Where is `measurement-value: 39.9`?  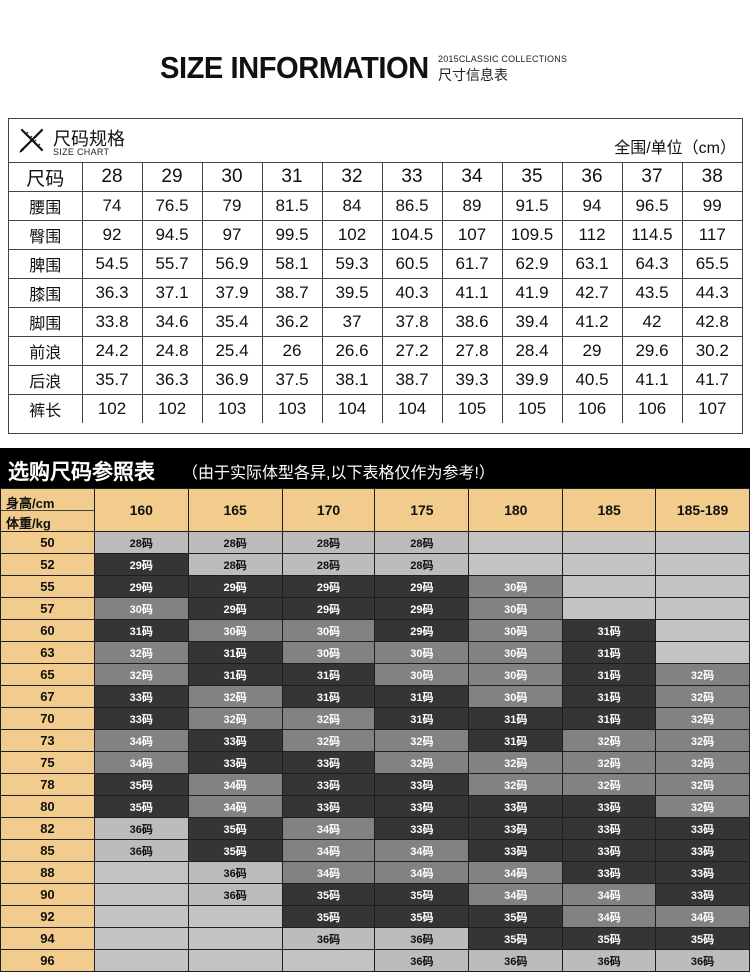
measurement-value: 39.9 is located at coordinates (532, 380).